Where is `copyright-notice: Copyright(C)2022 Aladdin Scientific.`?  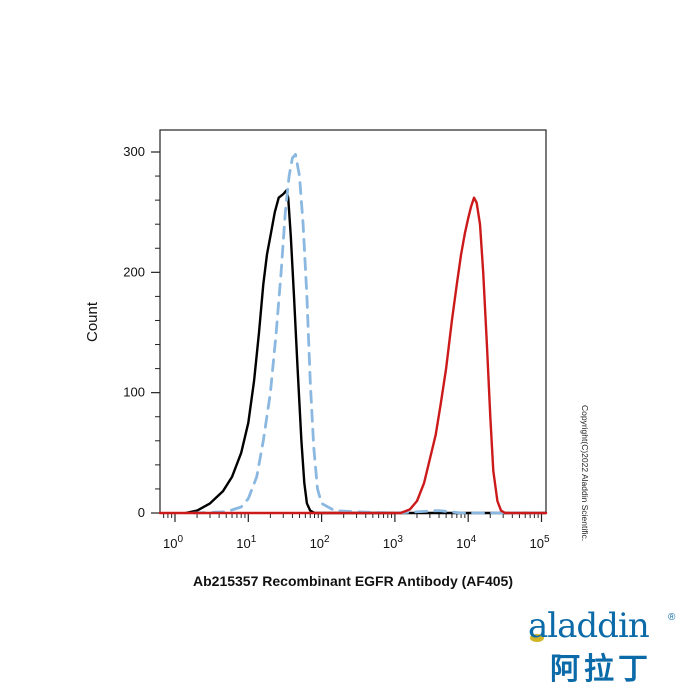 copyright-notice: Copyright(C)2022 Aladdin Scientific. is located at coordinates (584, 495).